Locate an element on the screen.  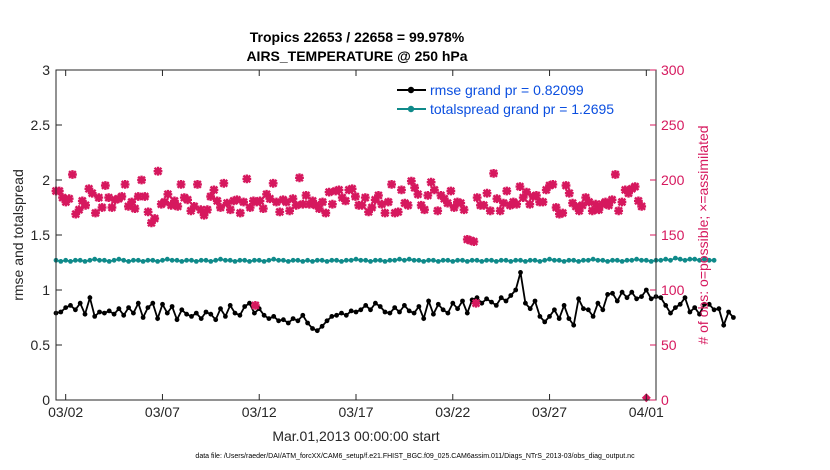
legend-label-rmse: rmse grand pr = 0.82099 is located at coordinates (507, 90).